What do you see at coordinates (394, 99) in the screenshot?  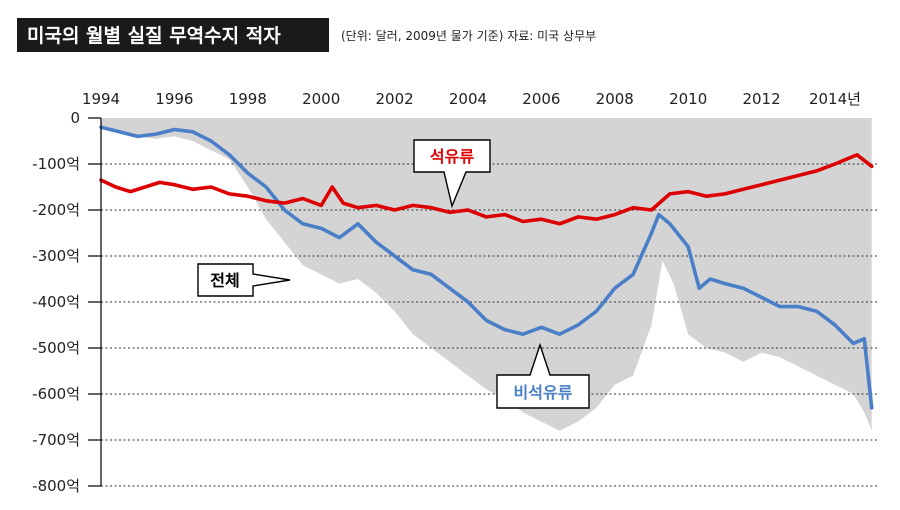 I see `x-tick-label: 2002` at bounding box center [394, 99].